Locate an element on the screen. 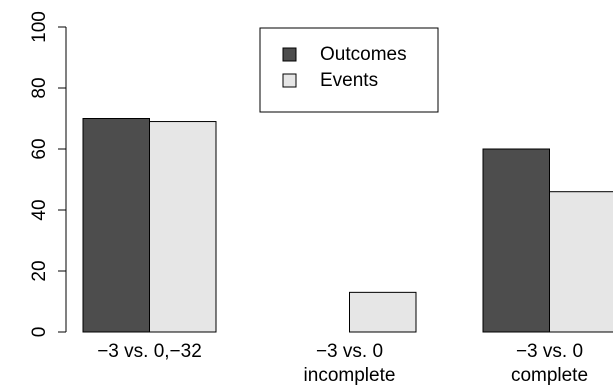 This screenshot has width=613, height=387. x-category-label: incomplete is located at coordinates (350, 375).